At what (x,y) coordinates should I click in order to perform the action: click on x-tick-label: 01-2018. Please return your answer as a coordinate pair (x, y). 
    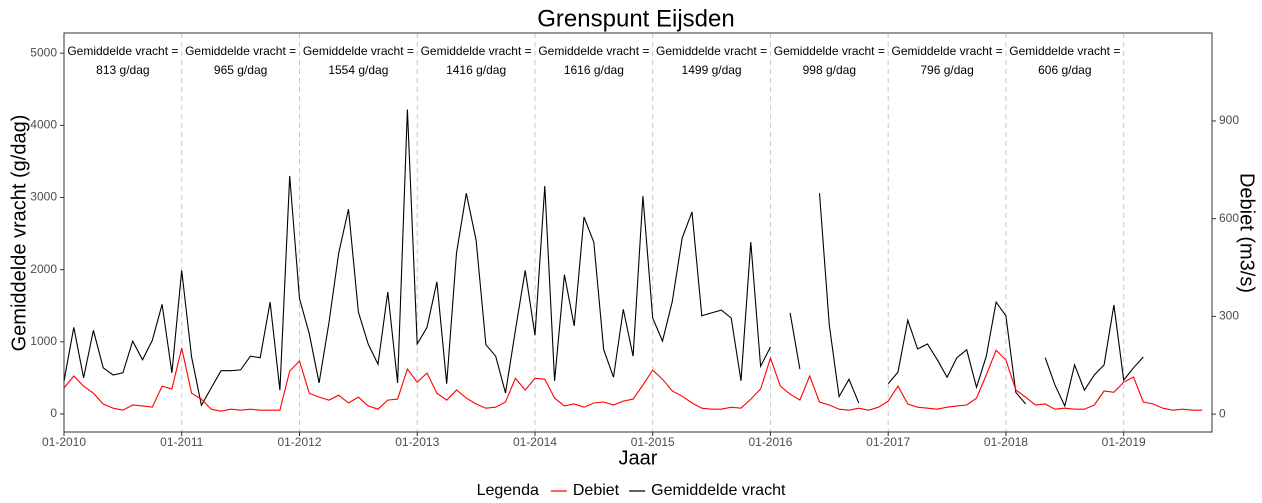
    Looking at the image, I should click on (1006, 442).